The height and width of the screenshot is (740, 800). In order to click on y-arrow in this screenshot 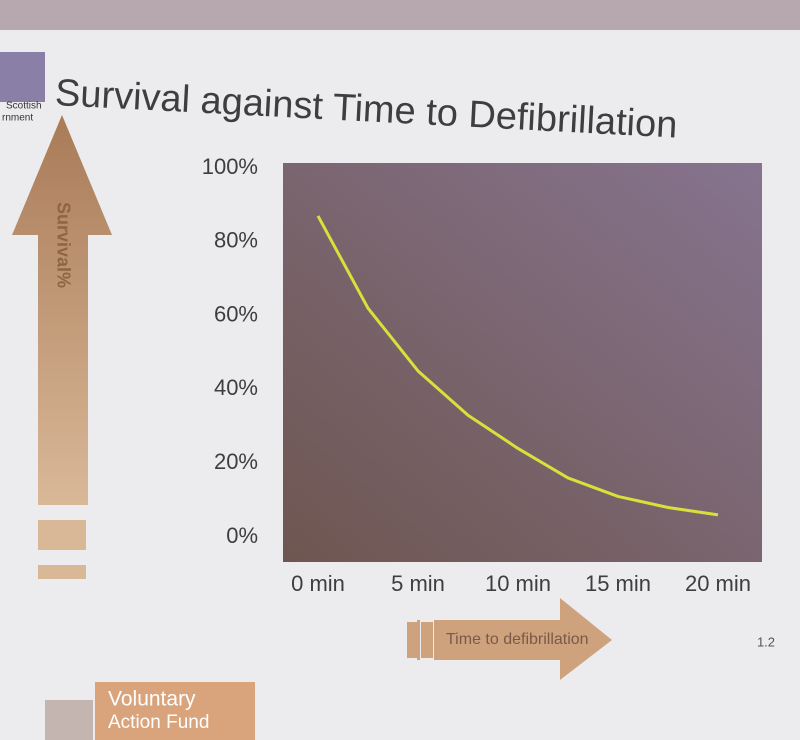, I will do `click(62, 310)`.